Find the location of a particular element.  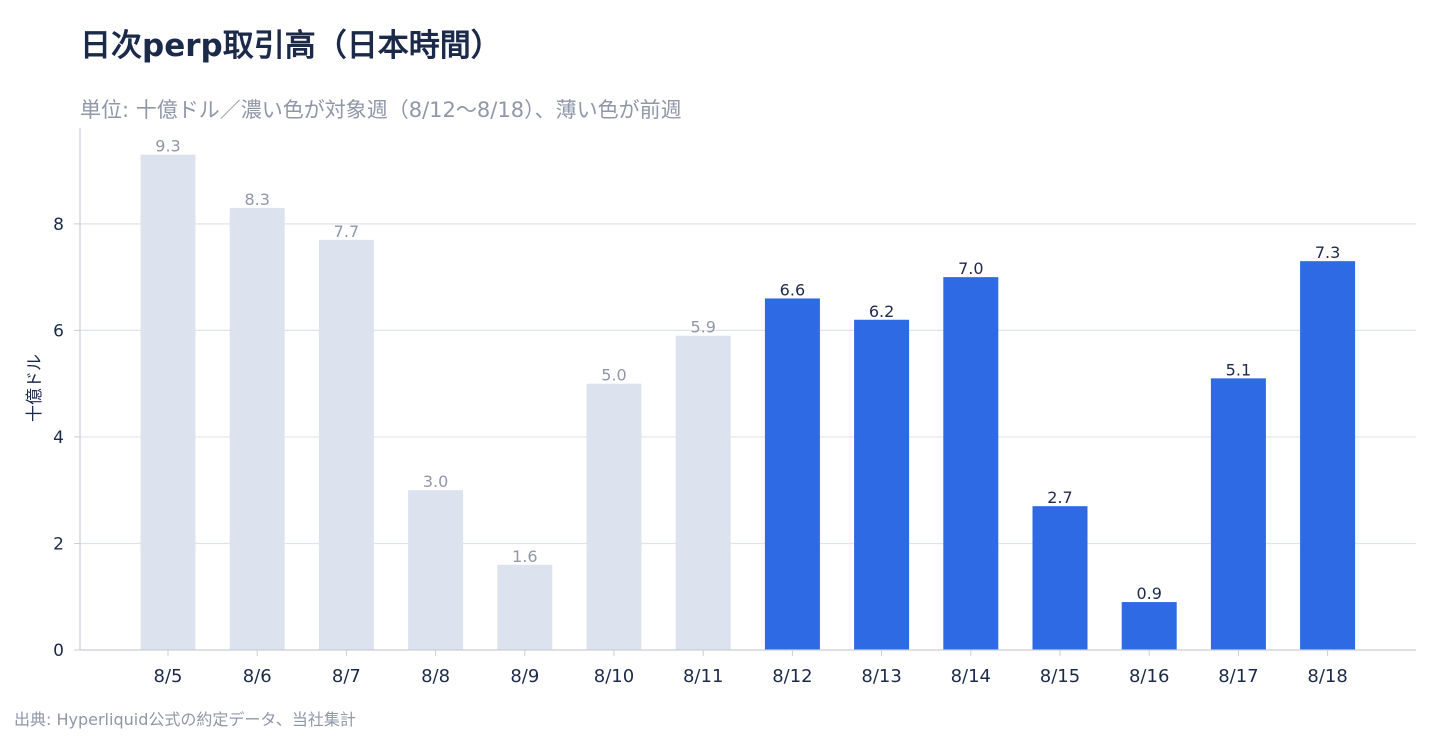

bar-8/17 is located at coordinates (1238, 514).